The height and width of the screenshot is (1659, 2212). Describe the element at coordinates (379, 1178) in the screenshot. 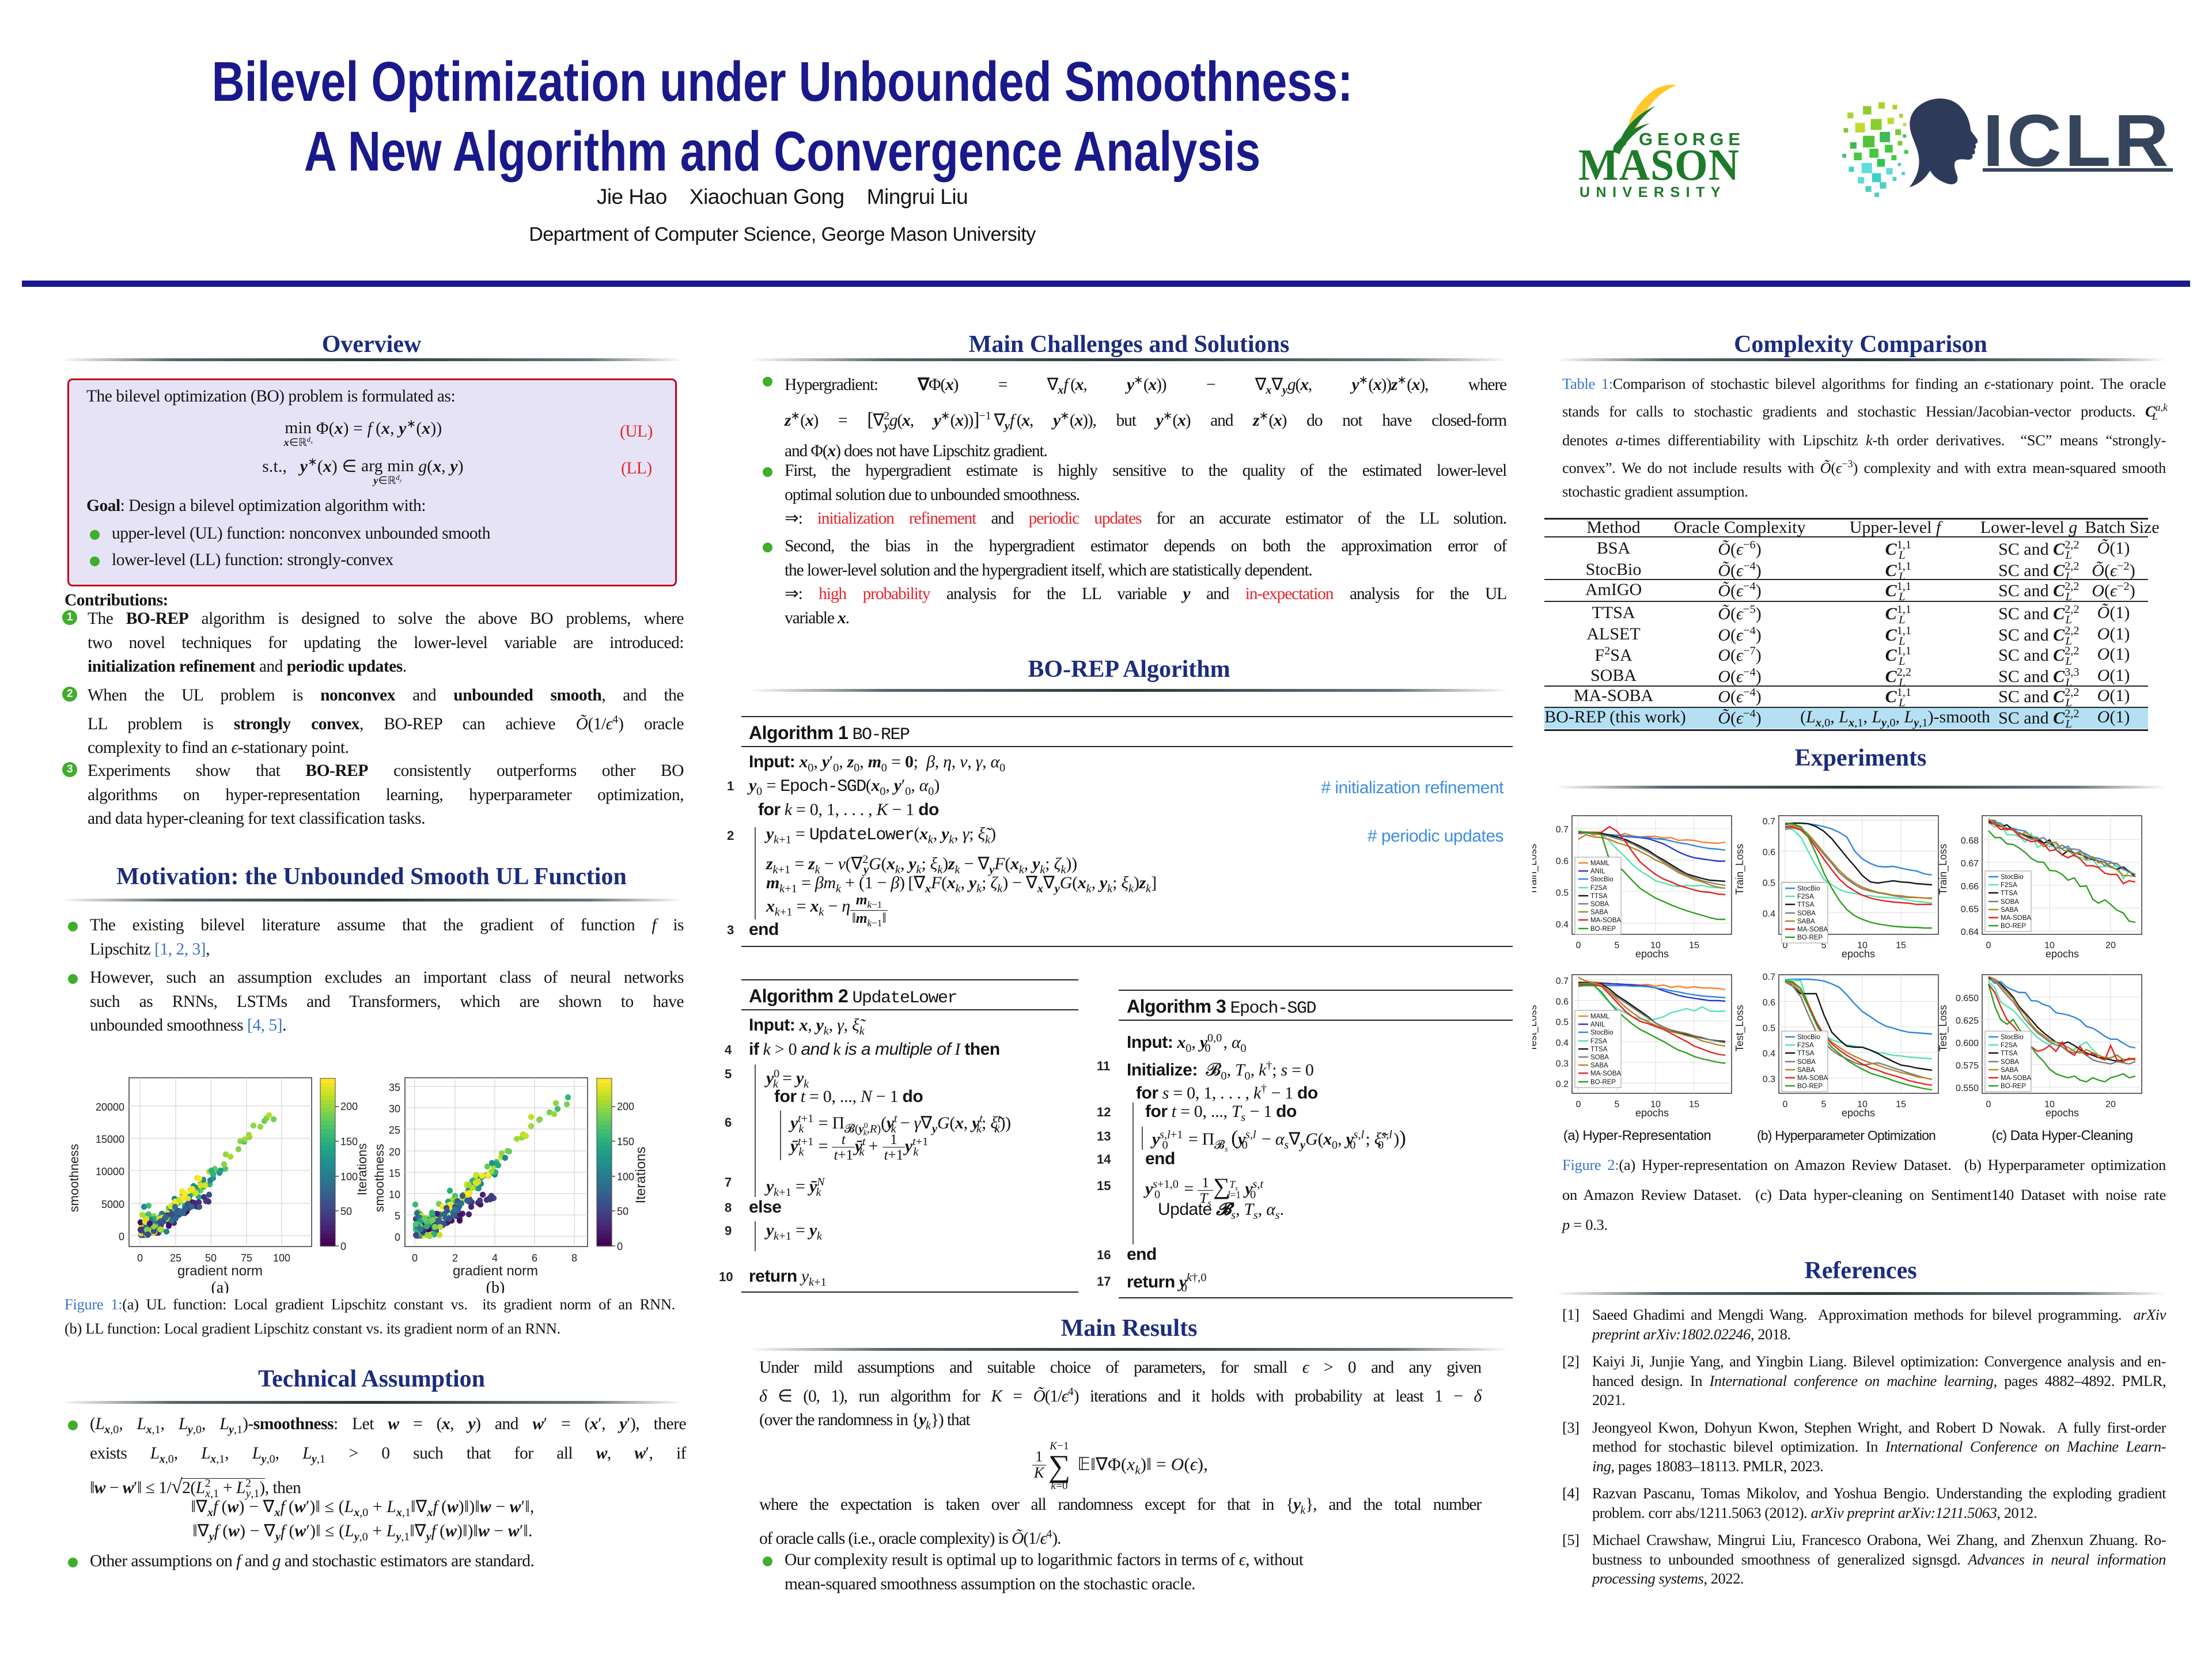

I see `svg-text: smoothness` at that location.